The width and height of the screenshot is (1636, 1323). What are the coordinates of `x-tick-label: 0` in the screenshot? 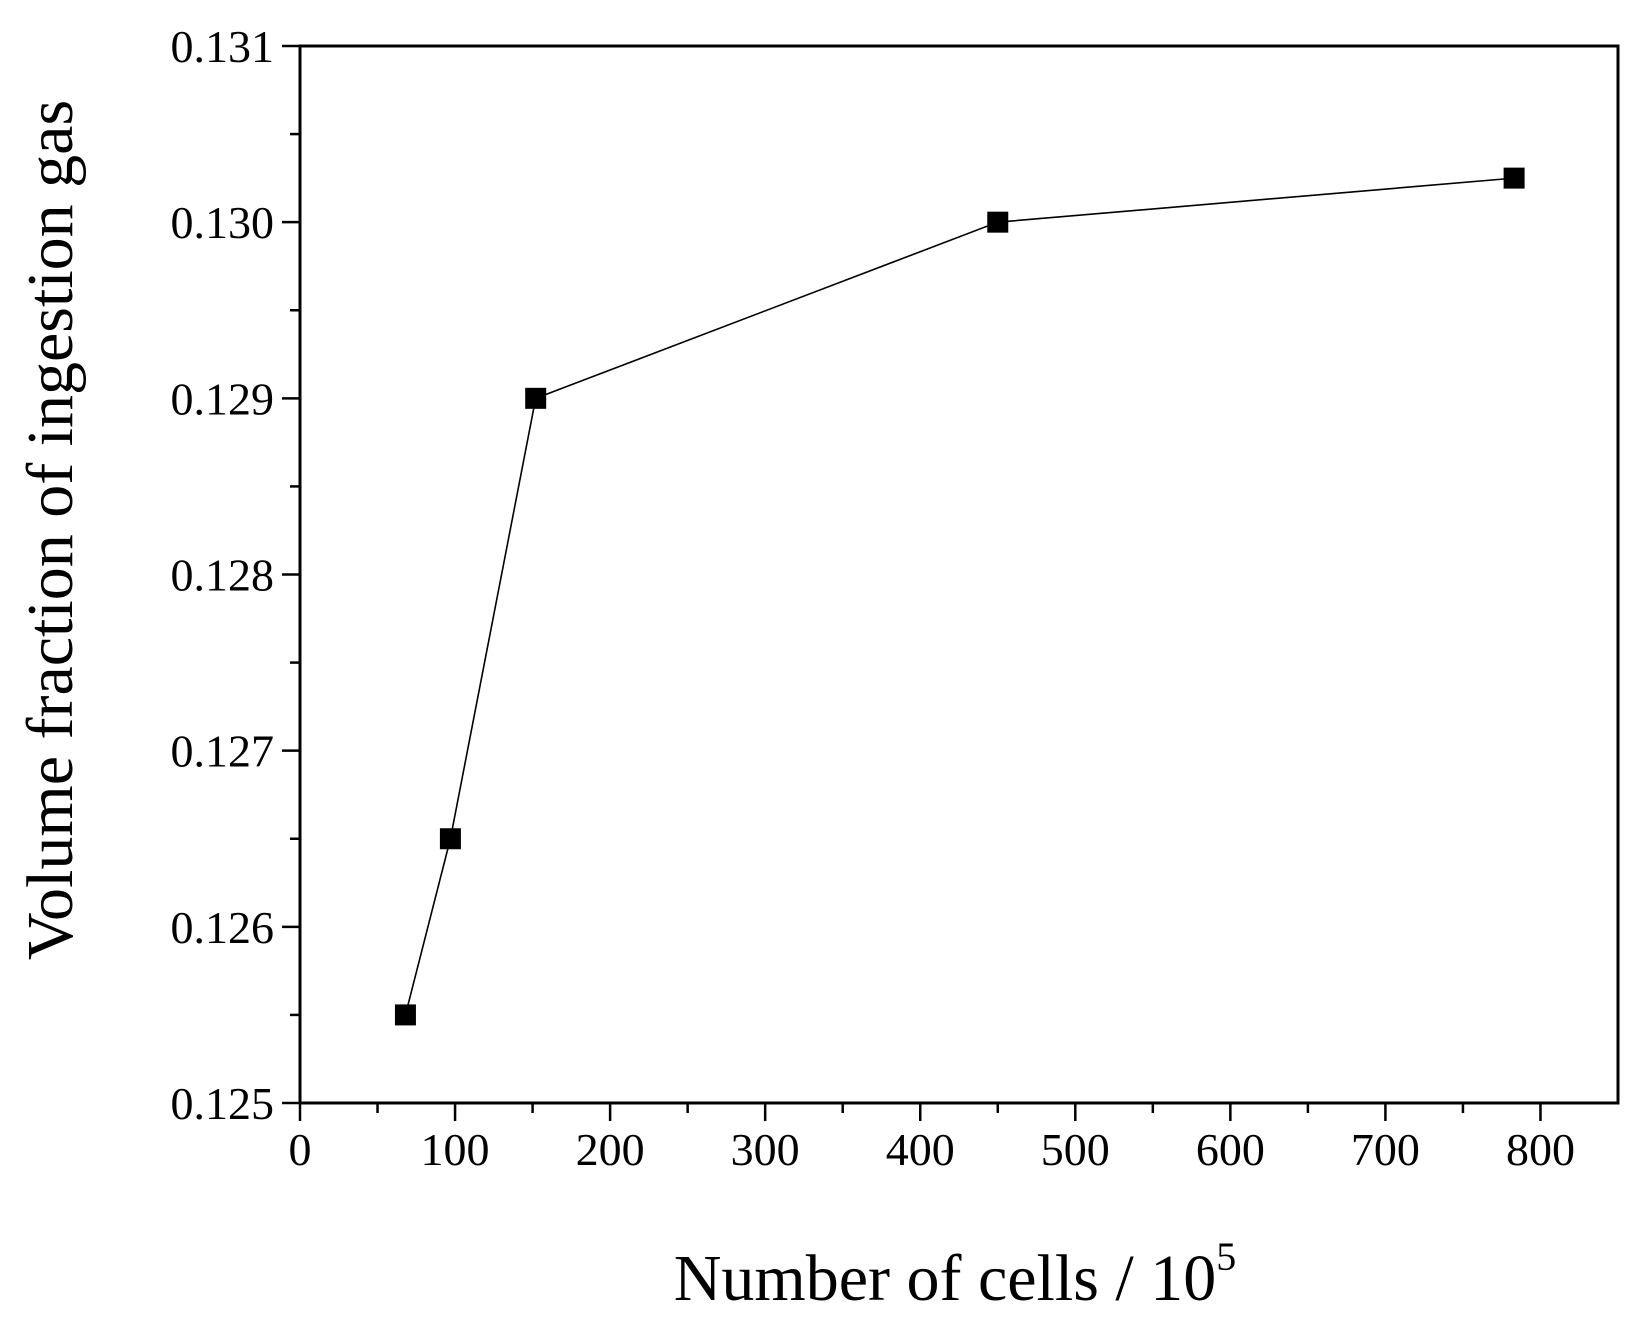 It's located at (300, 1149).